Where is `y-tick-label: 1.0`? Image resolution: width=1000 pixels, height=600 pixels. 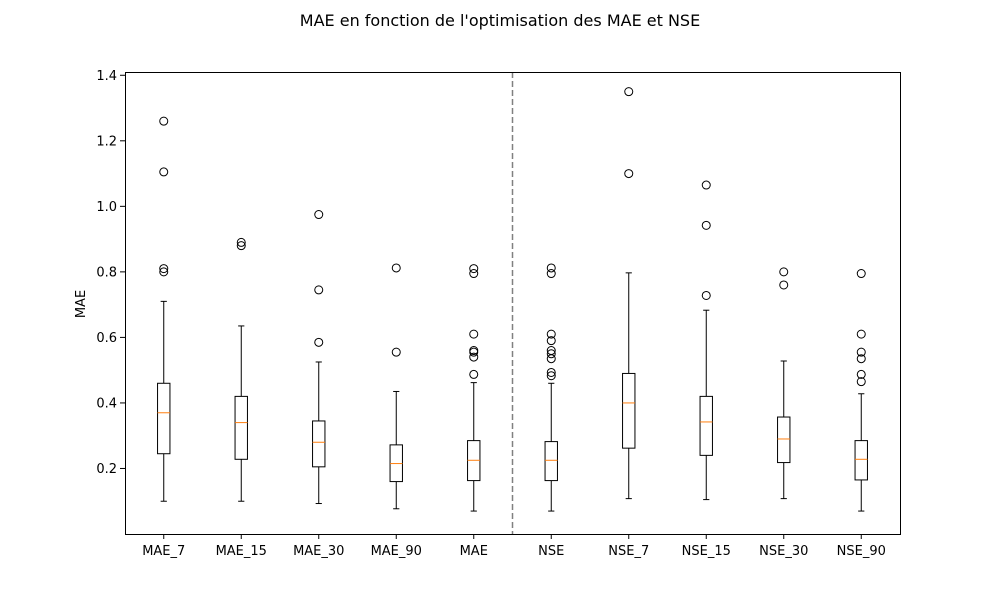 y-tick-label: 1.0 is located at coordinates (106, 207).